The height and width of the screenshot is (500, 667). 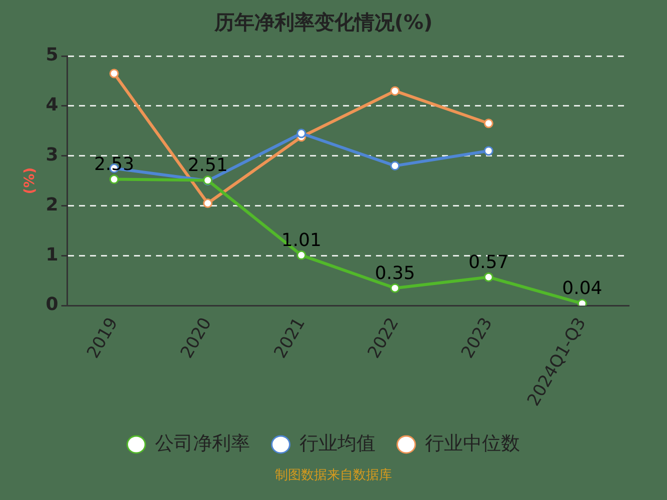 What do you see at coordinates (52, 305) in the screenshot?
I see `y-tick-label: 0` at bounding box center [52, 305].